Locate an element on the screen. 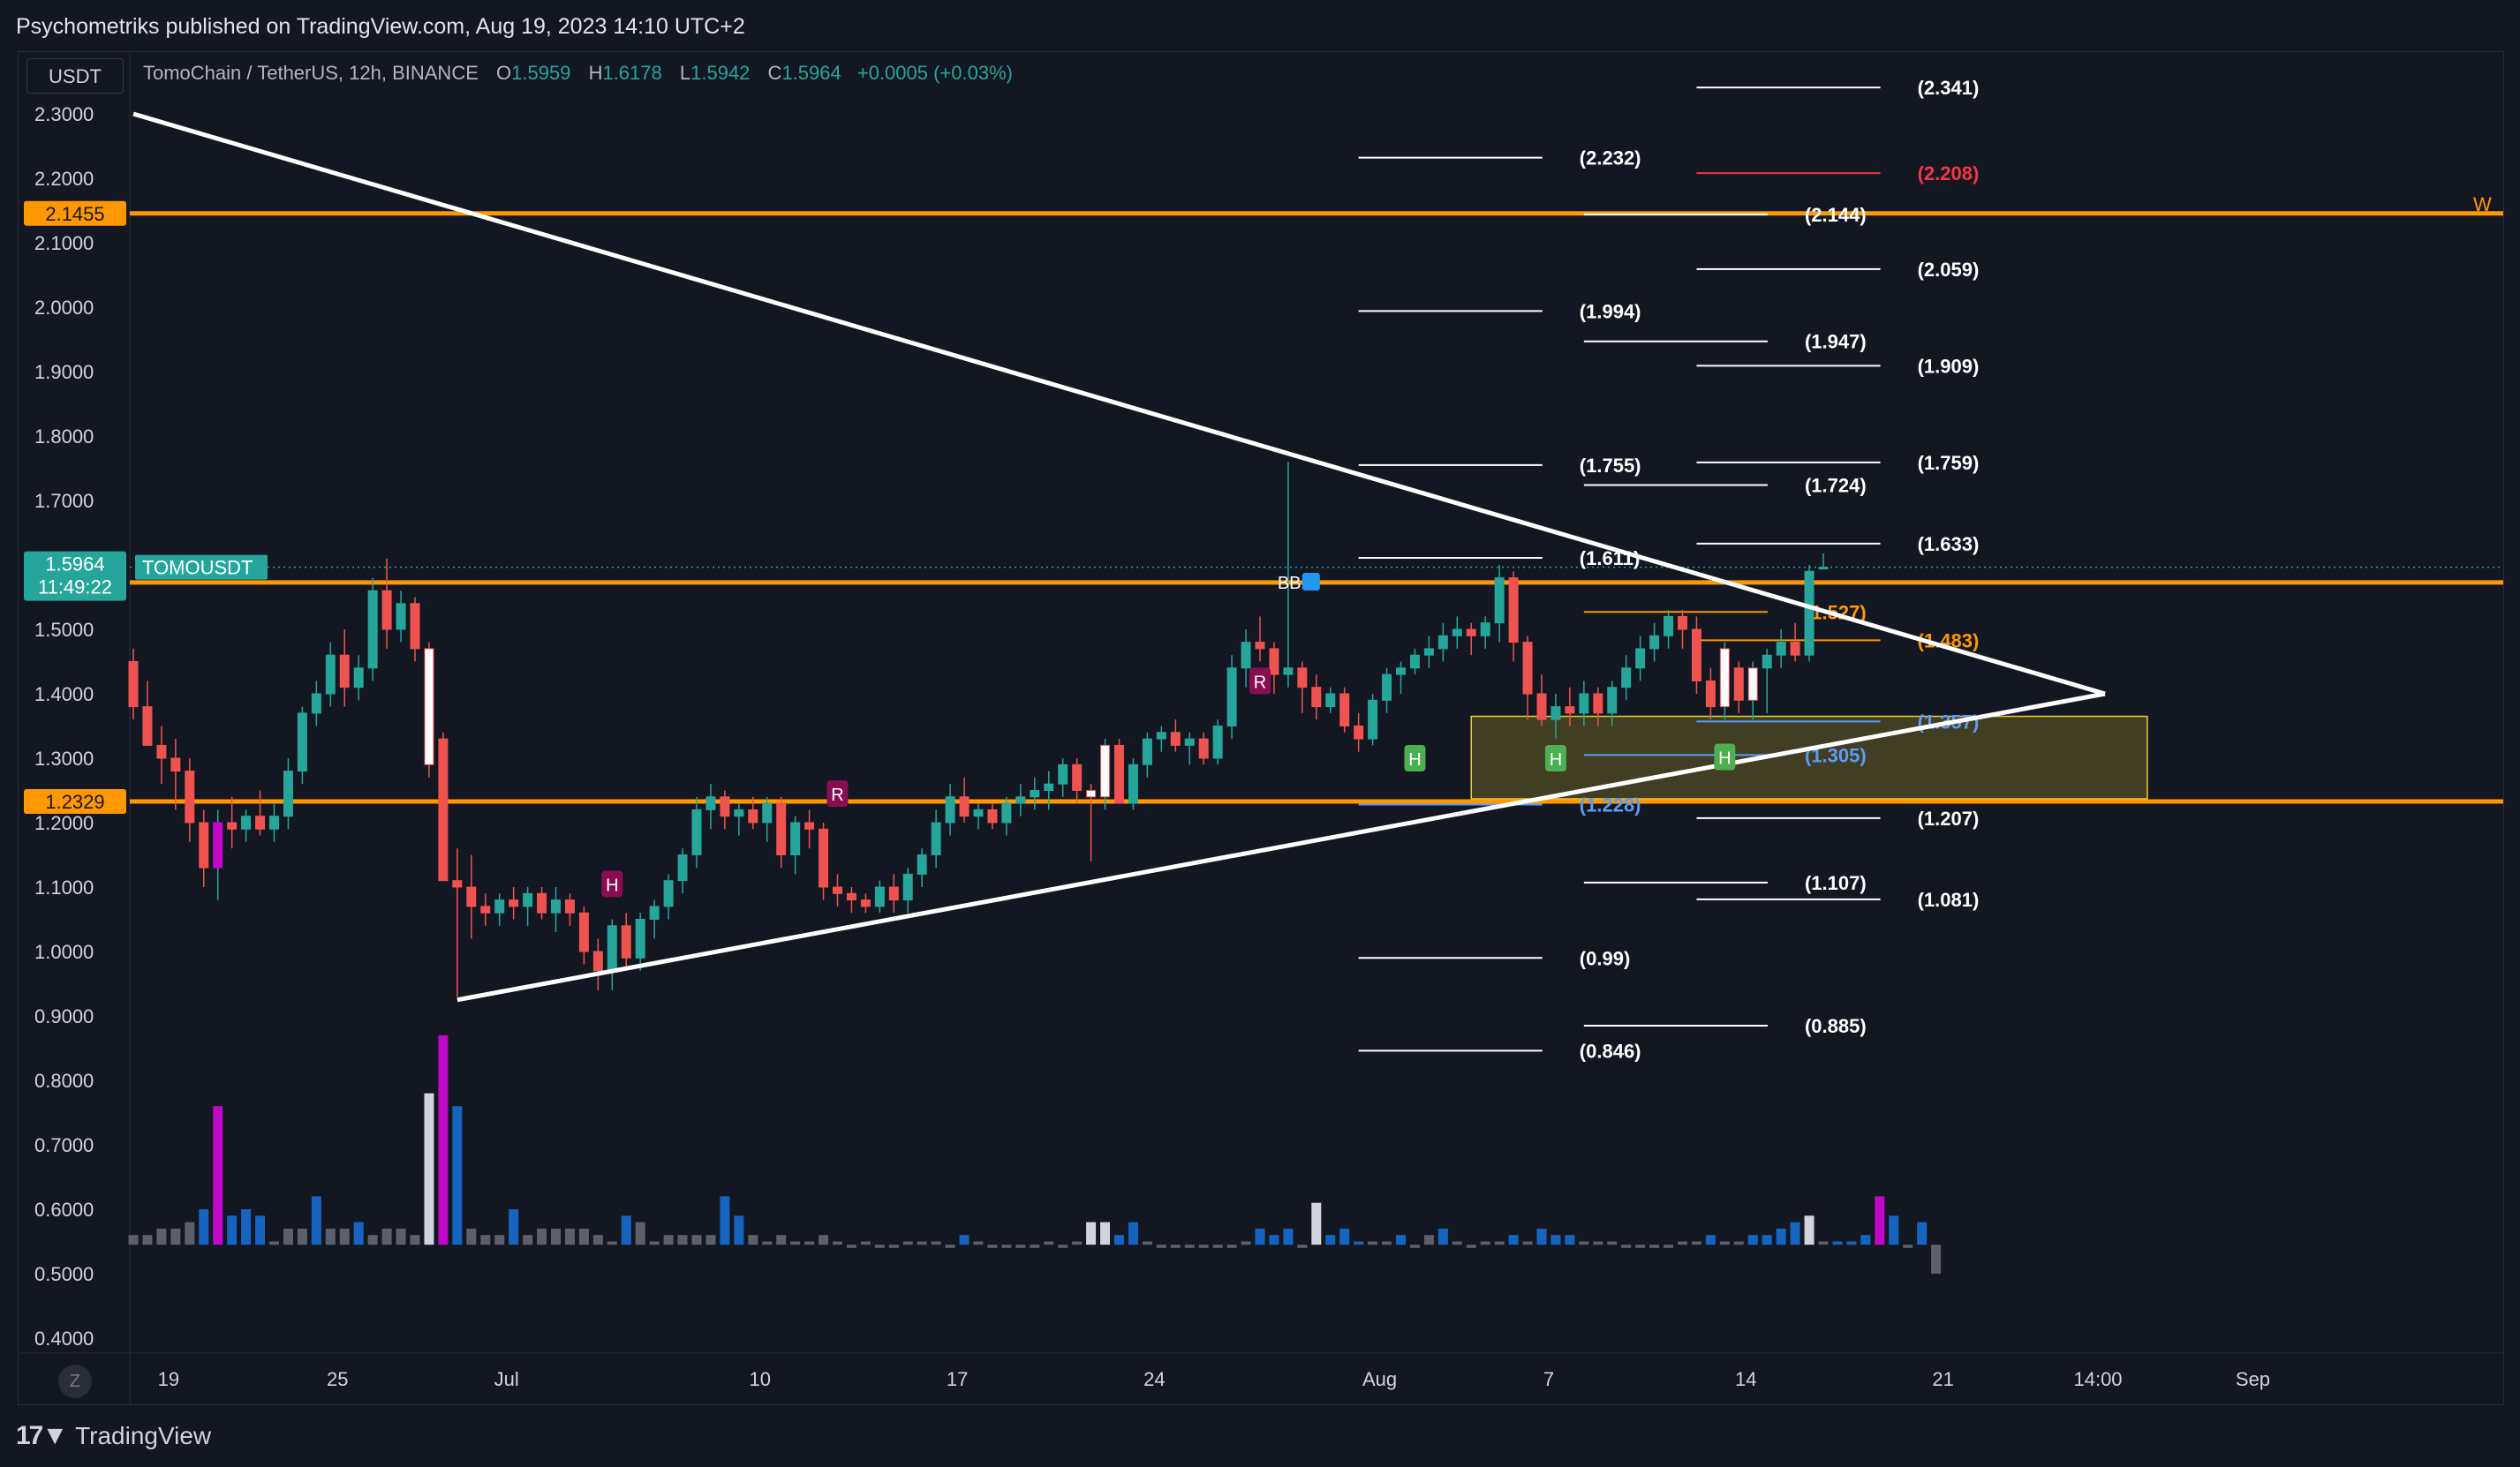  fib-level-label: (1.207) is located at coordinates (1949, 819).